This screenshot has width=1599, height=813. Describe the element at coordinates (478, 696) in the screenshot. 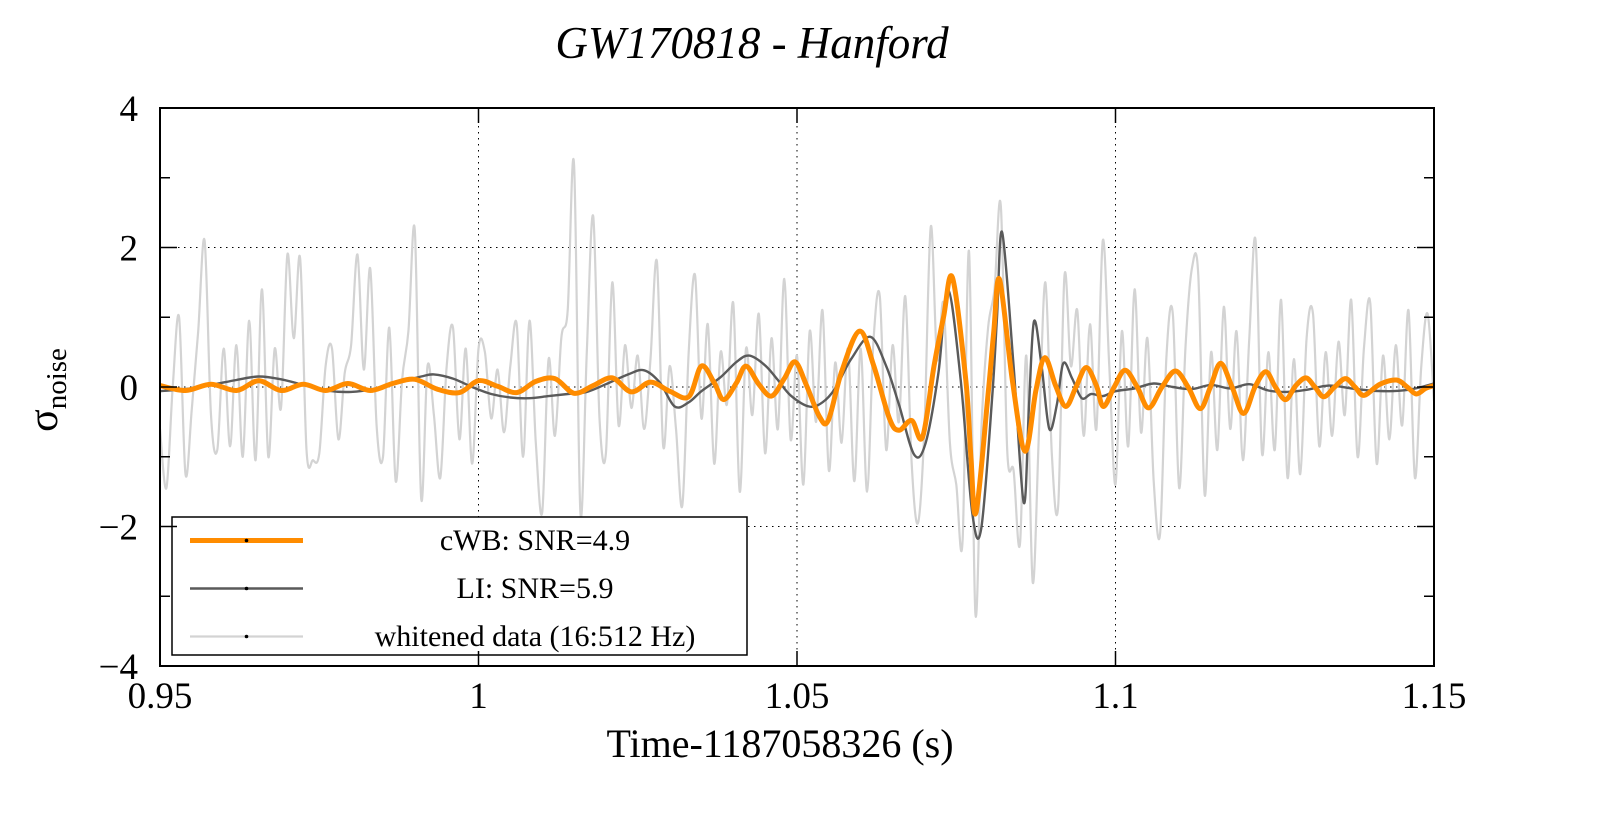

I see `x-tick-label: 1` at that location.